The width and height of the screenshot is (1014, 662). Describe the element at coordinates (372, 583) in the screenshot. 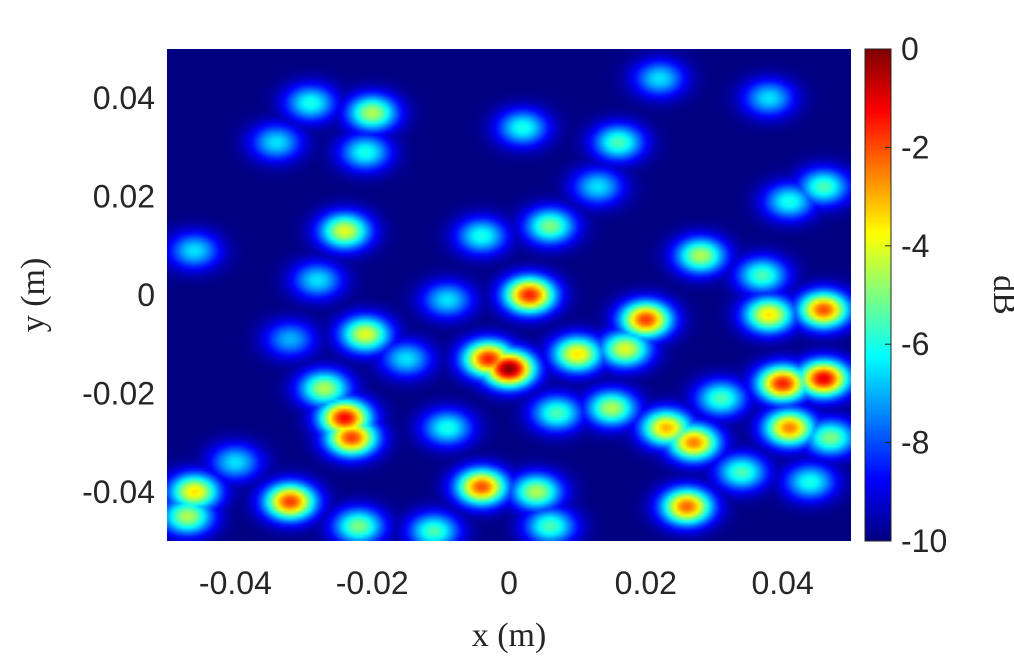

I see `x-tick-label: -0.02` at that location.